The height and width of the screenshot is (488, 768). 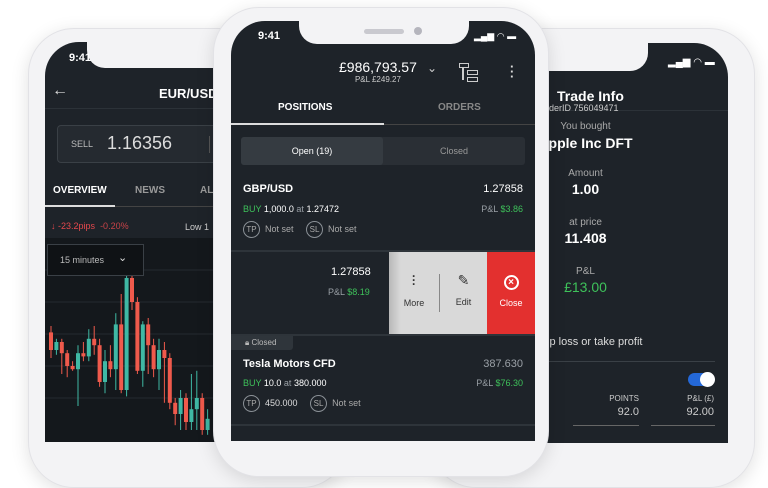 What do you see at coordinates (579, 108) in the screenshot?
I see `order-id: OrderID 756049471` at bounding box center [579, 108].